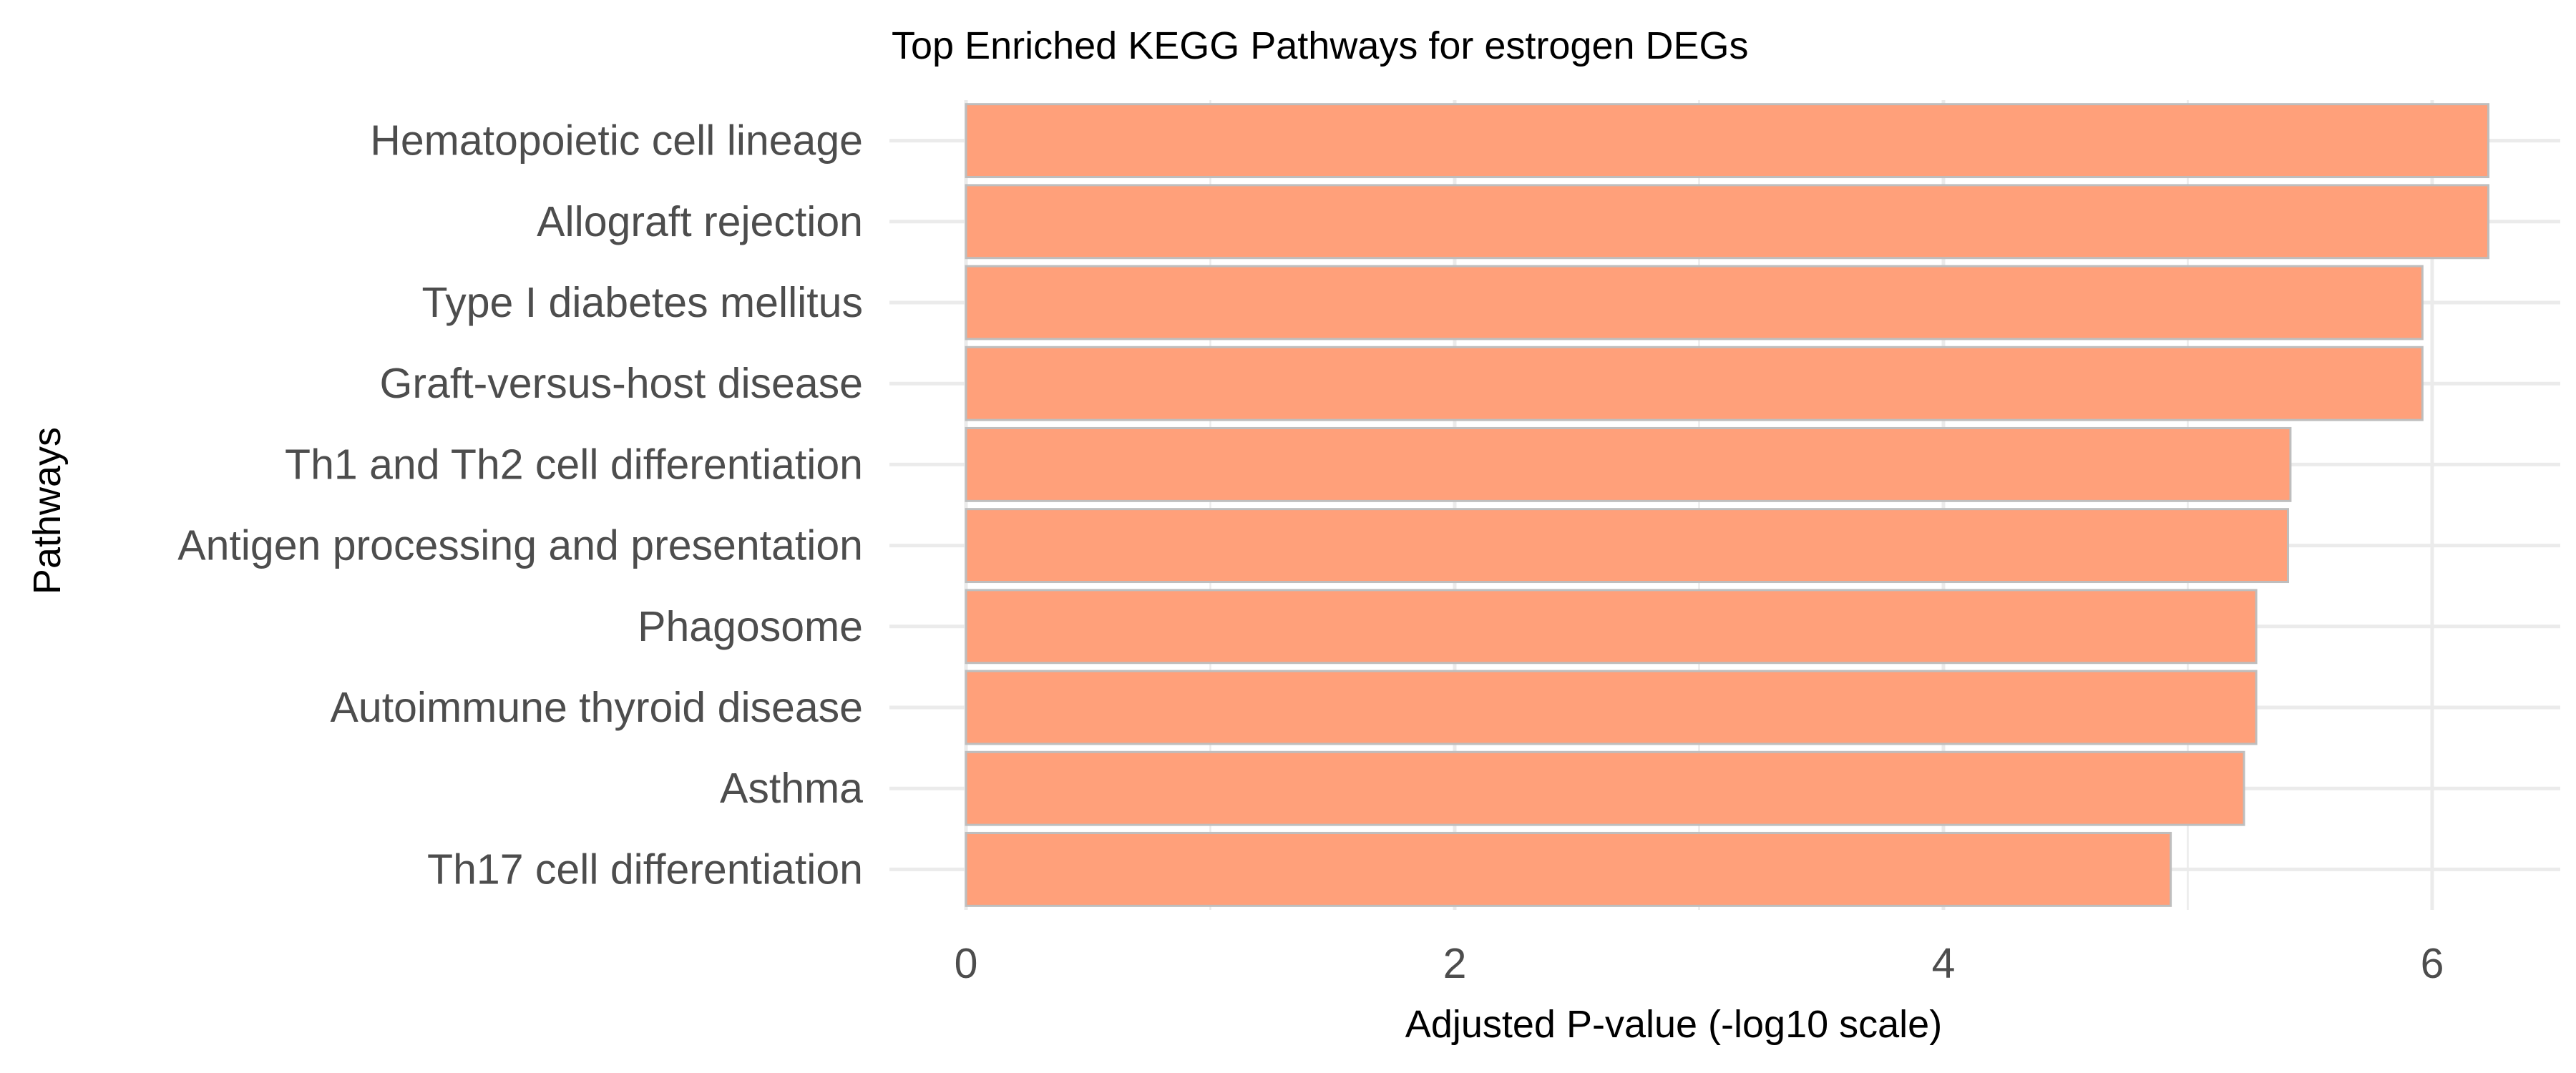  I want to click on x-axis-title: Adjusted P-value (-log10 scale), so click(1673, 1024).